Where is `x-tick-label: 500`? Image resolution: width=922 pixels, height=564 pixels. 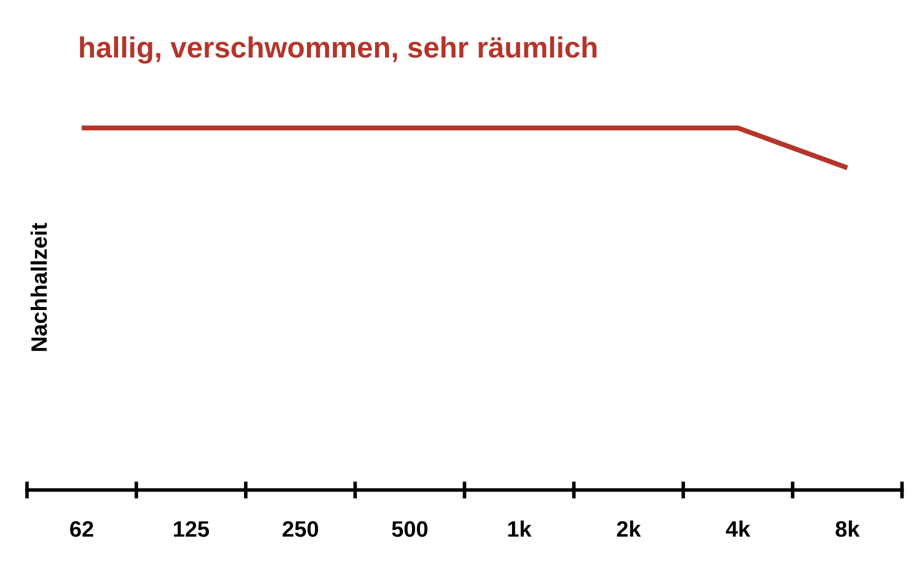 x-tick-label: 500 is located at coordinates (410, 529).